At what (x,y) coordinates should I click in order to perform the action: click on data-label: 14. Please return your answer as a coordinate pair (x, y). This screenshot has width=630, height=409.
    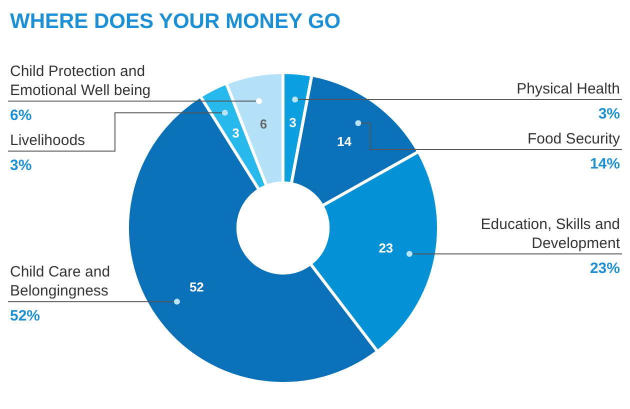
    Looking at the image, I should click on (344, 142).